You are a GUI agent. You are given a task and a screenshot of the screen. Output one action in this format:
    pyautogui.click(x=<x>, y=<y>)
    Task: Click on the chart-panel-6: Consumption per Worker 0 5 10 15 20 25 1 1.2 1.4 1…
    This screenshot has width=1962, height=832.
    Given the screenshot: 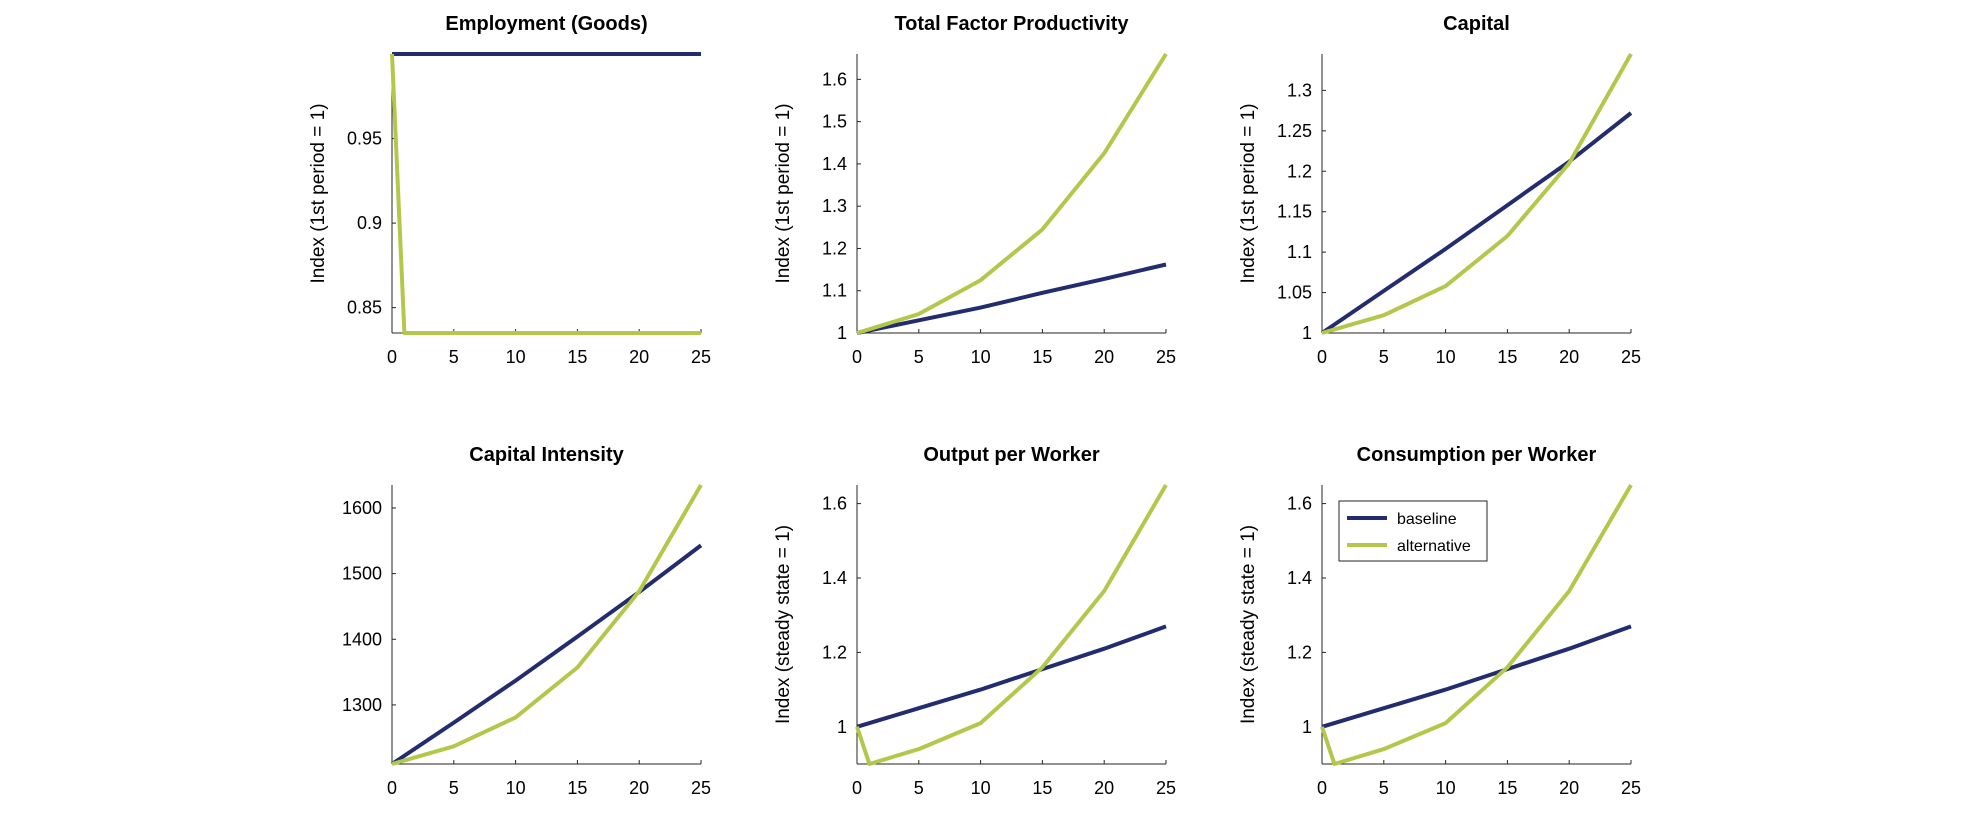 What is the action you would take?
    pyautogui.click(x=1439, y=621)
    